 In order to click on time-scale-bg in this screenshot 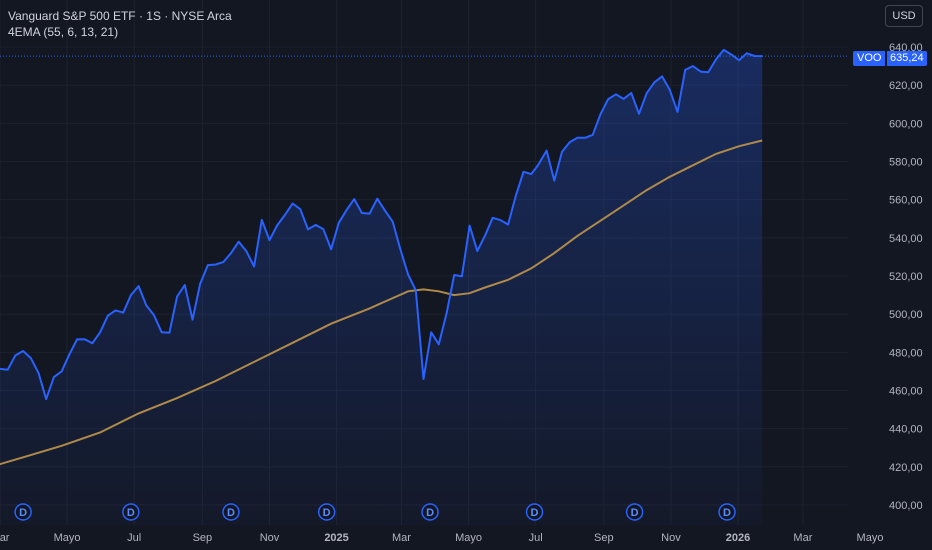, I will do `click(466, 537)`.